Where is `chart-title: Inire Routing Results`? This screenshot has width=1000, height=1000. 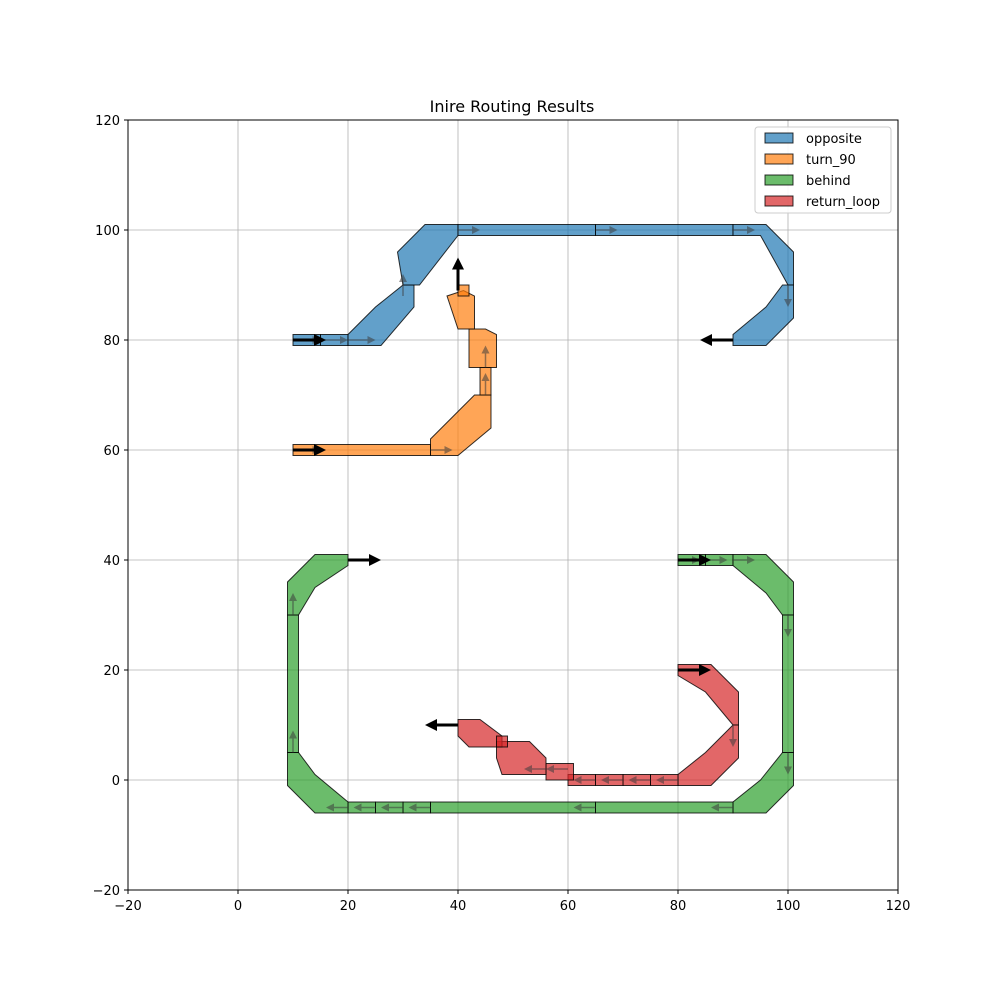 chart-title: Inire Routing Results is located at coordinates (512, 106).